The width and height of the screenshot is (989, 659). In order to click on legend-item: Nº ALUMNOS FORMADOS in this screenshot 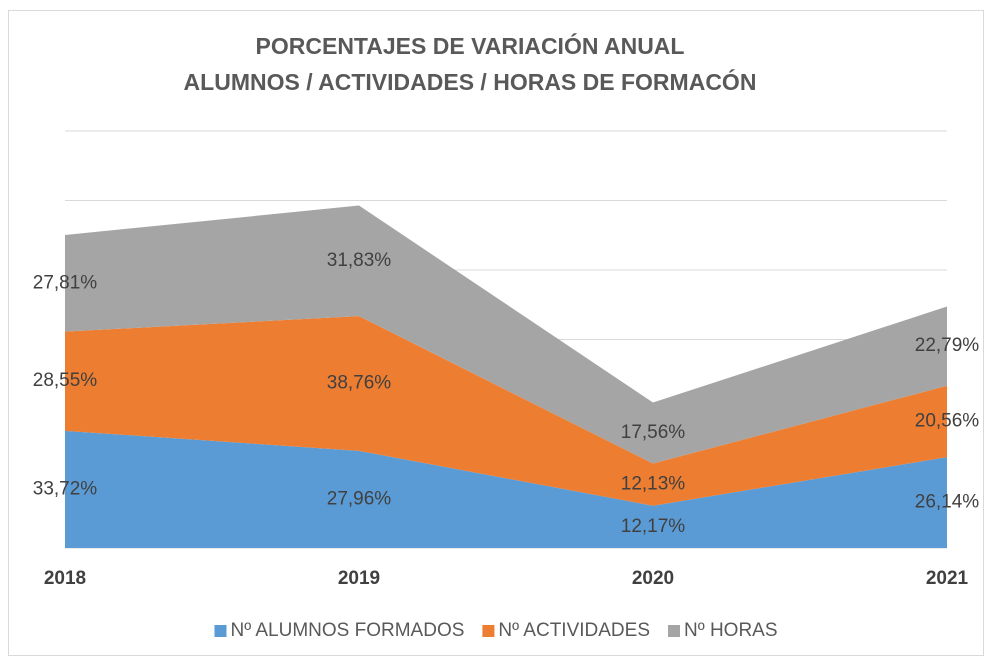, I will do `click(339, 630)`.